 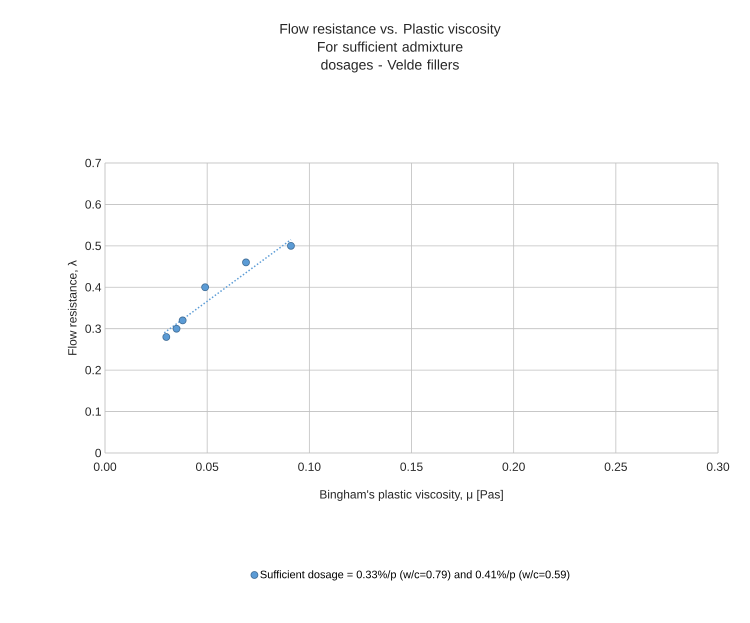 What do you see at coordinates (93, 163) in the screenshot?
I see `y-tick-label: 0.7` at bounding box center [93, 163].